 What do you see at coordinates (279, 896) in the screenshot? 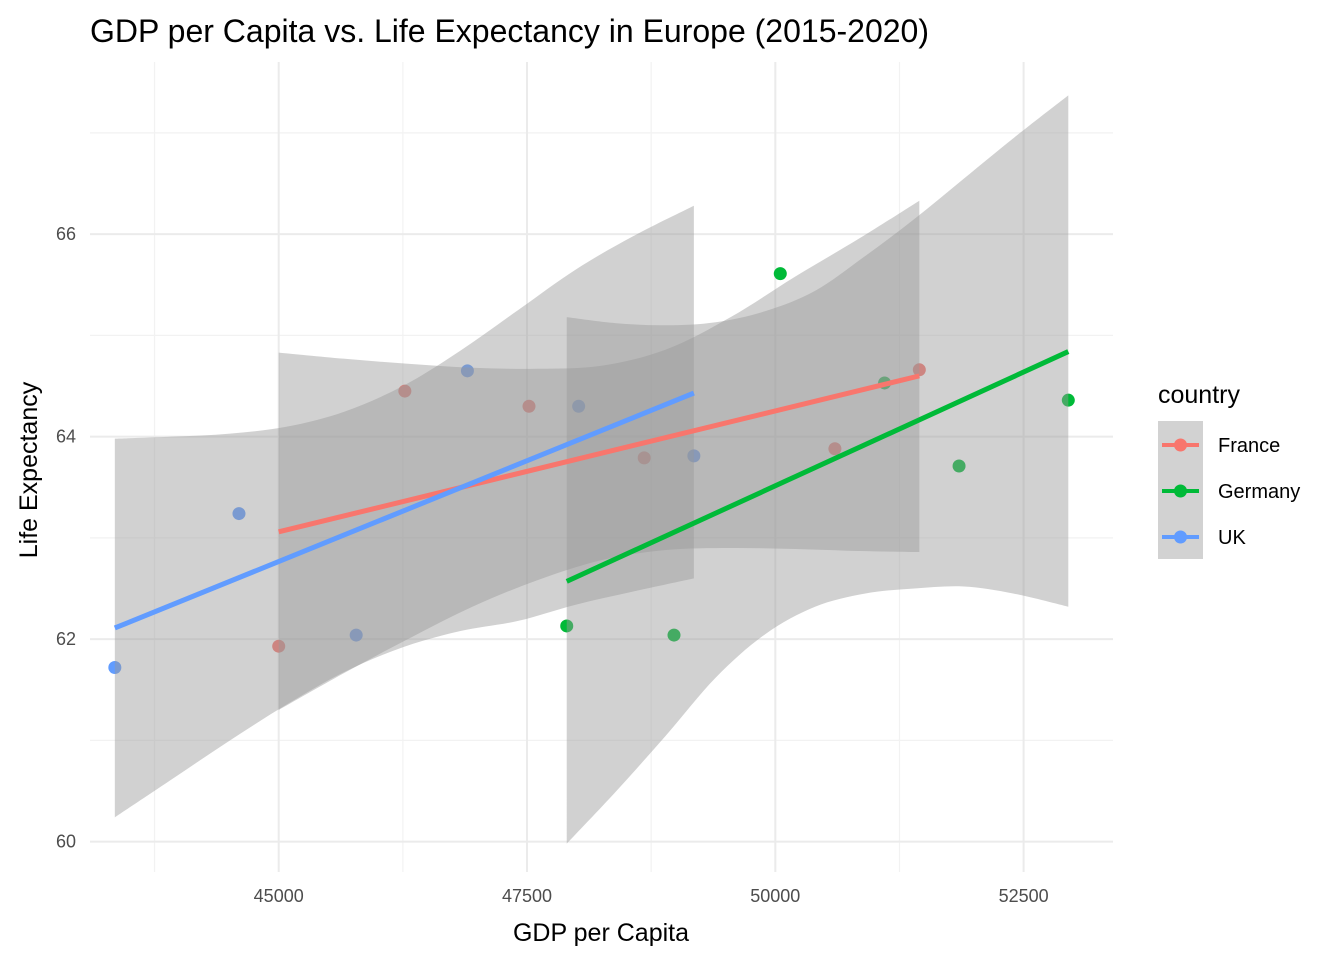
I see `x-tick-label: 45000` at bounding box center [279, 896].